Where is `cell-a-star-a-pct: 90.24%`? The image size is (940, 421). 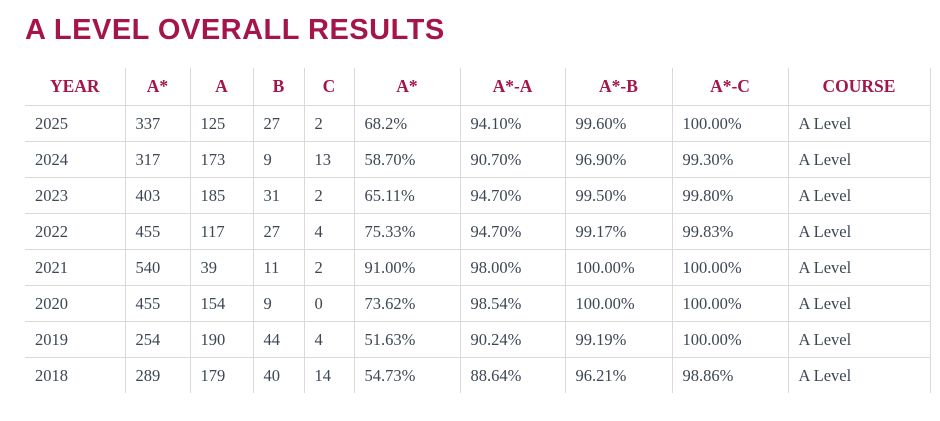
cell-a-star-a-pct: 90.24% is located at coordinates (513, 339).